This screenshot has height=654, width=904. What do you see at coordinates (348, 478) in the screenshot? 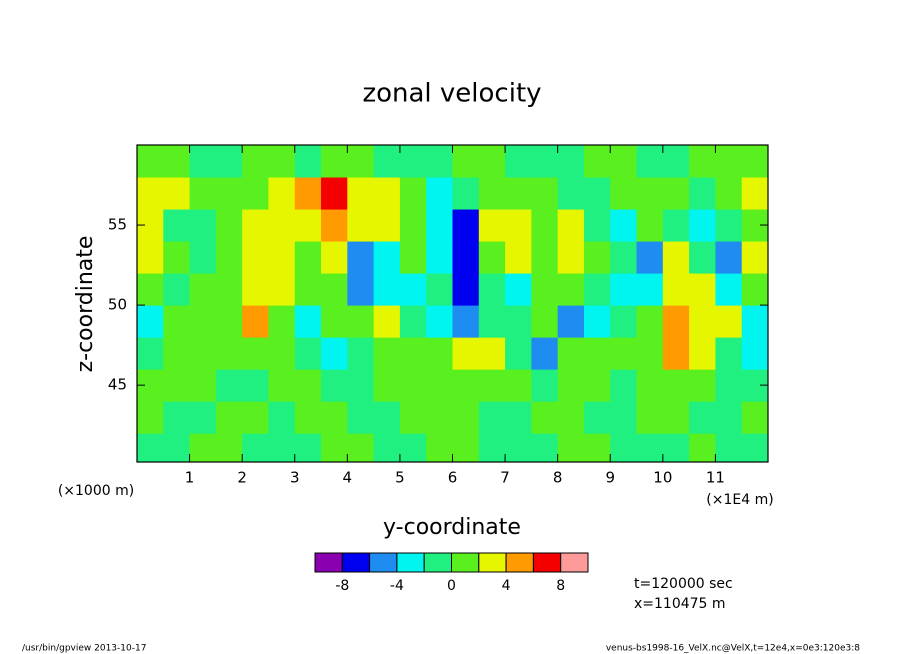
I see `x-tick-label: 4` at bounding box center [348, 478].